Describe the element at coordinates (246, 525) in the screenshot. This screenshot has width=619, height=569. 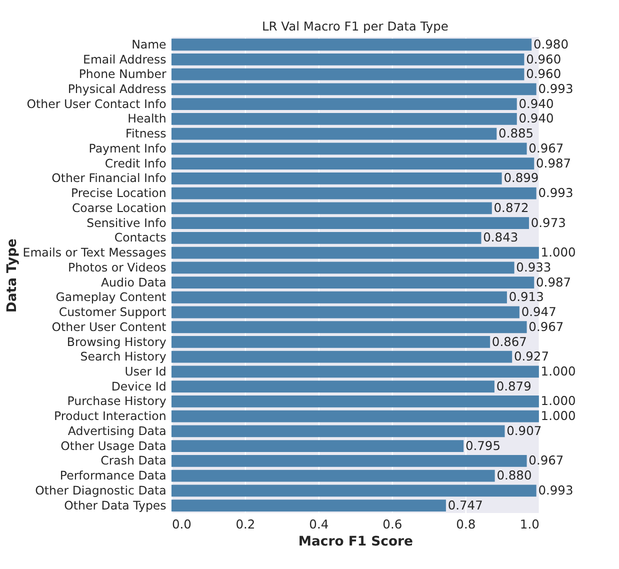
I see `x-tick-label: 0.2` at that location.